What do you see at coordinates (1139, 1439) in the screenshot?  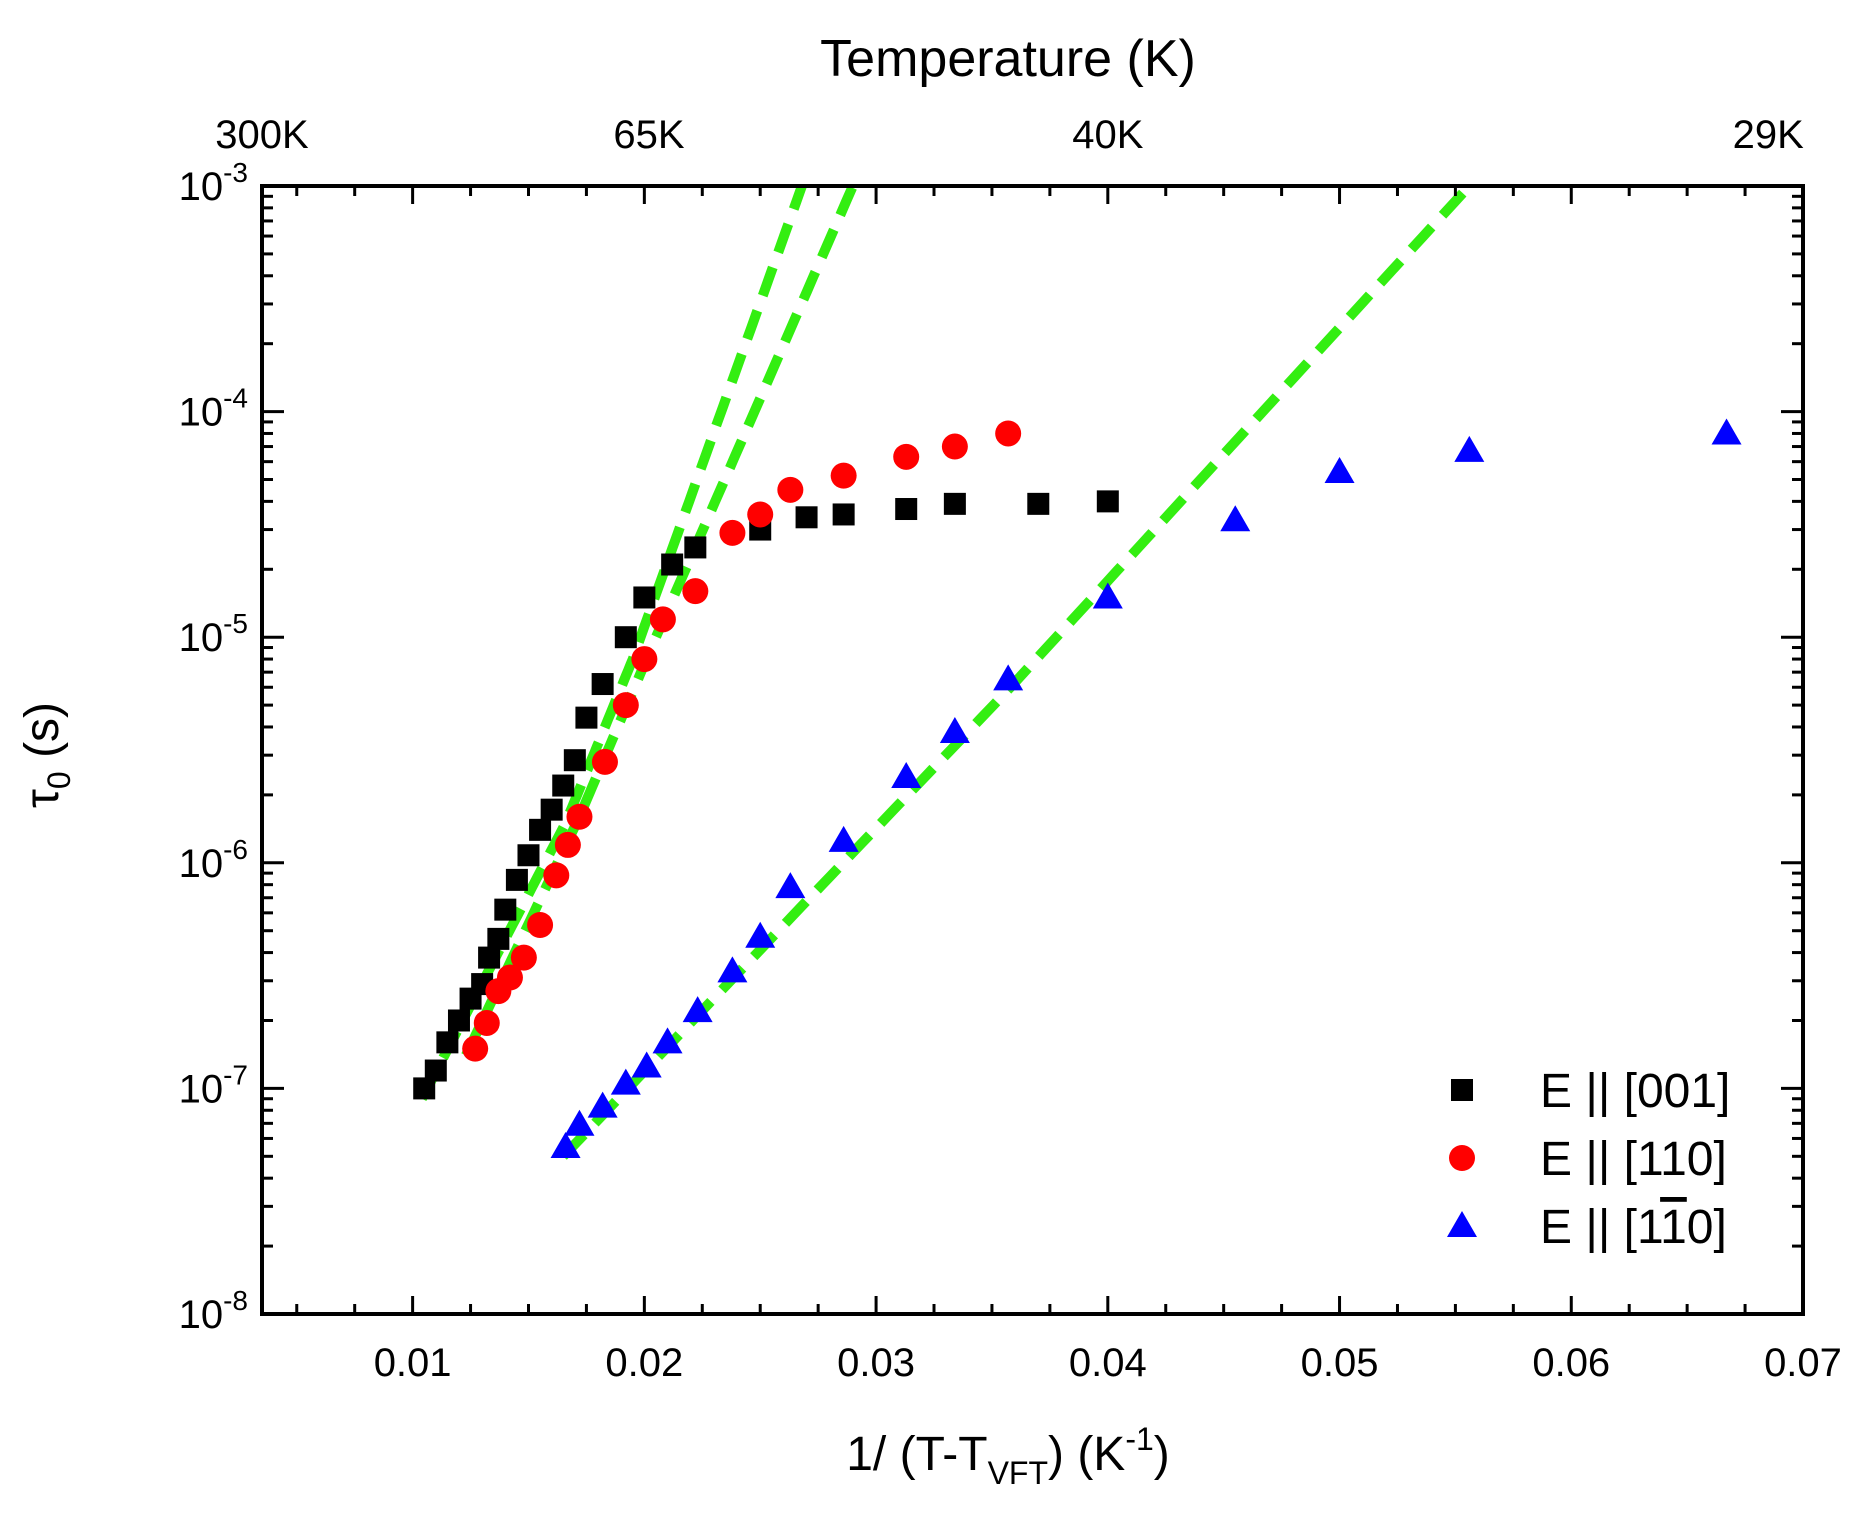 I see `x-axis-title-sup: -1` at bounding box center [1139, 1439].